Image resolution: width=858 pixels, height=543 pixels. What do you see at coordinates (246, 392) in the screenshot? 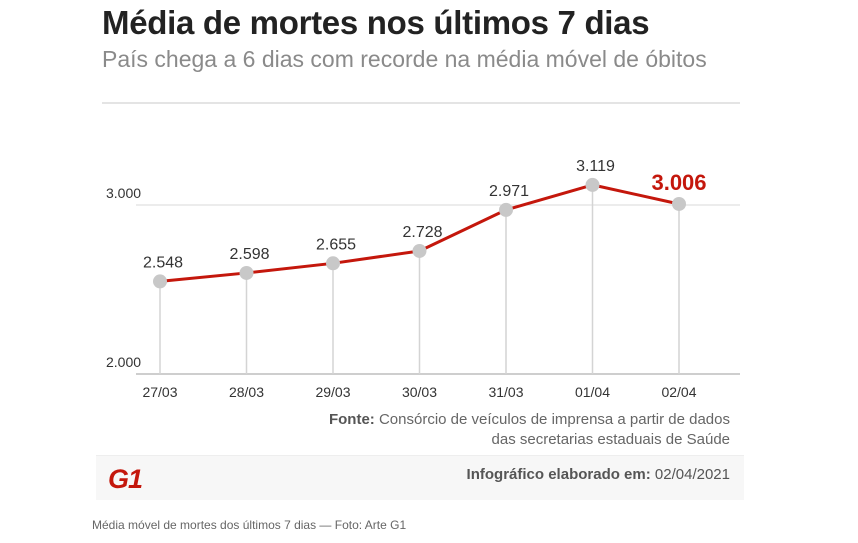
I see `x-tick-label: 28/03` at bounding box center [246, 392].